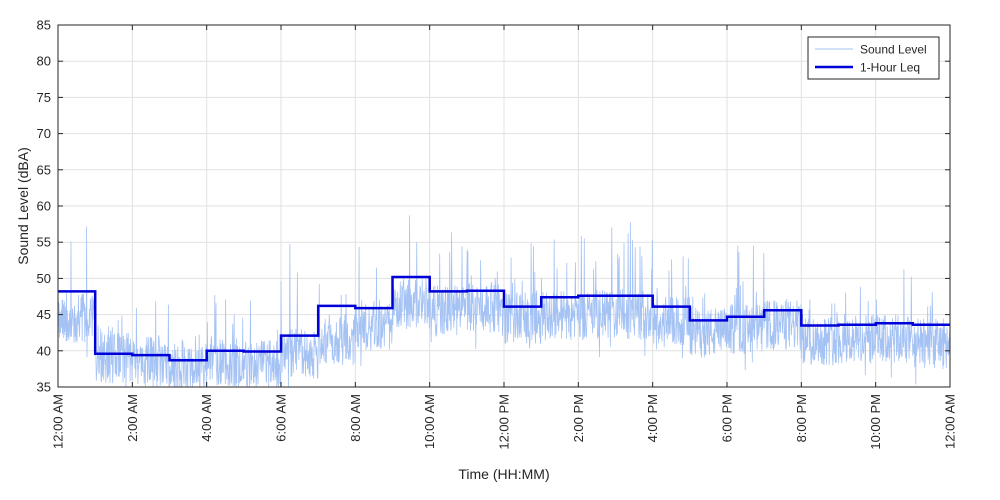 This screenshot has width=1000, height=500. I want to click on y-axis-title: Sound Level (dBA), so click(23, 206).